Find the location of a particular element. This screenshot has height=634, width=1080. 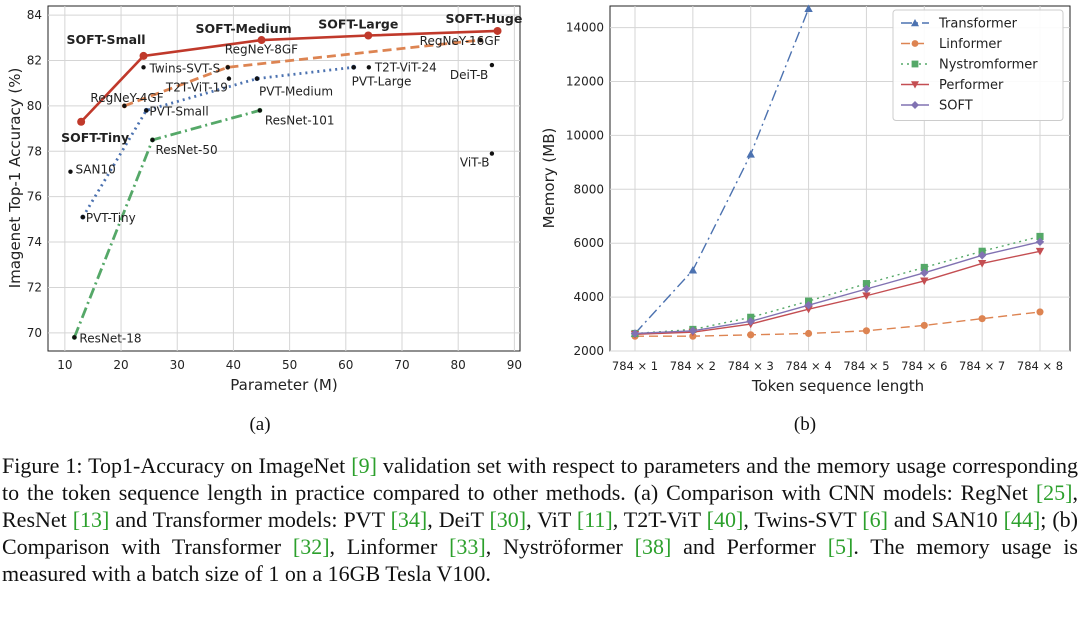

x-tick-label: 10 is located at coordinates (64, 365).